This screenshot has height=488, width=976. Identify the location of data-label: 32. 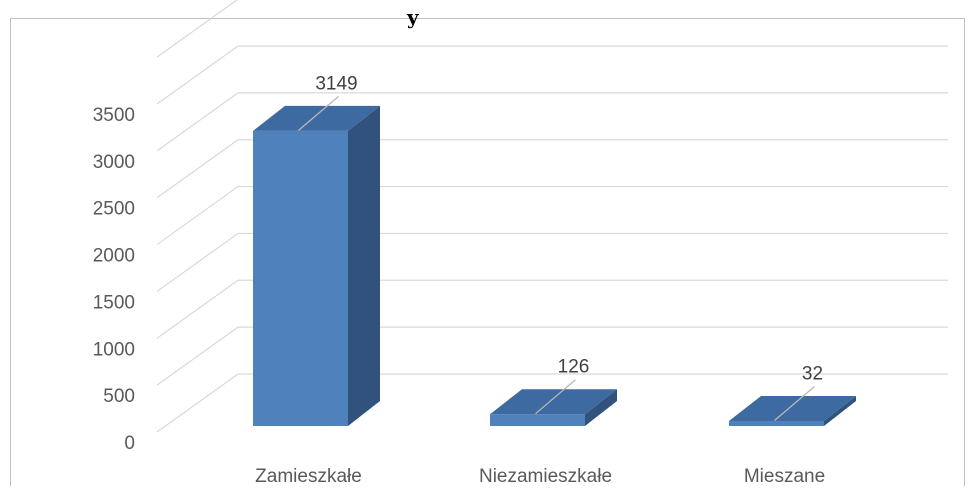
(812, 374).